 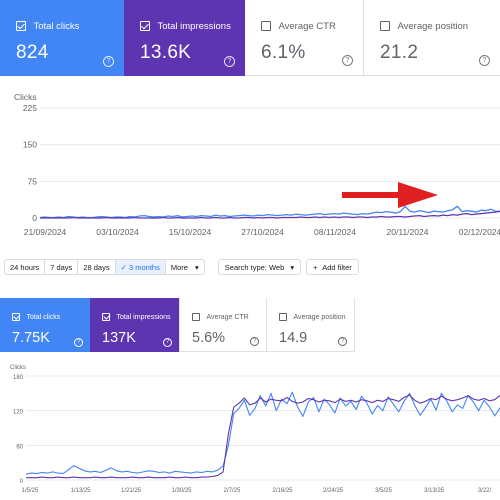 What do you see at coordinates (30, 491) in the screenshot?
I see `x-tick-label: 1/5/25` at bounding box center [30, 491].